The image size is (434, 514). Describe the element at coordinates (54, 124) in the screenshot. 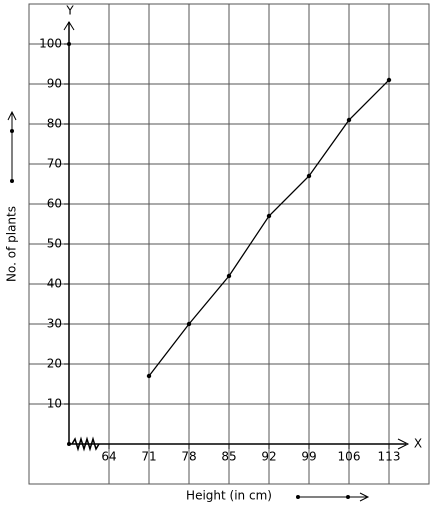

I see `y-tick-label: 80` at that location.